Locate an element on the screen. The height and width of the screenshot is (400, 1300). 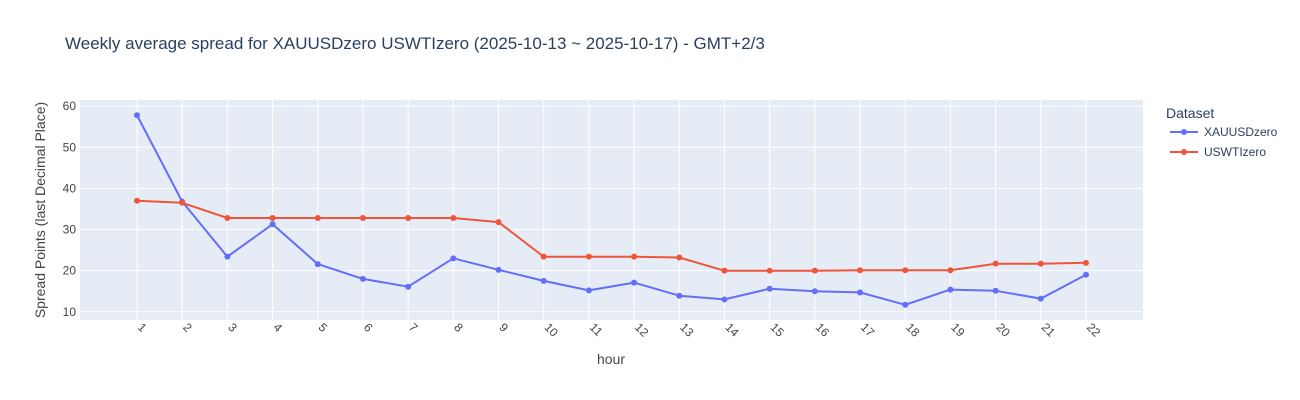
y-tick-label: 60 is located at coordinates (70, 106).